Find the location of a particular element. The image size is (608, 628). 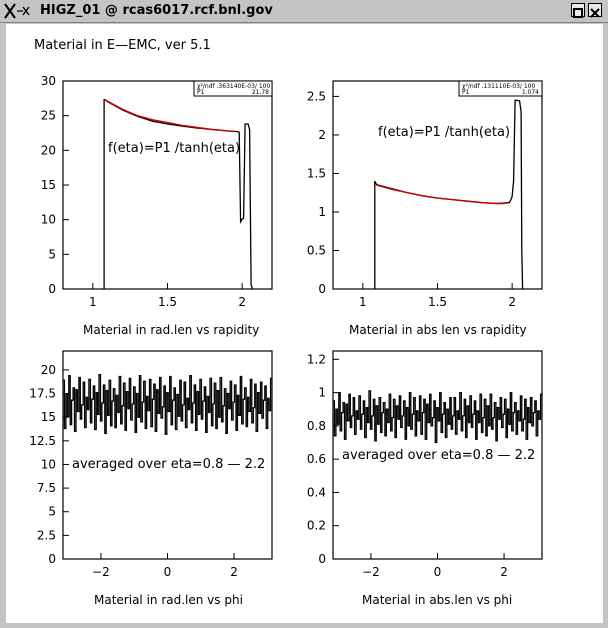

y-tick-label: 0.2 is located at coordinates (316, 526).